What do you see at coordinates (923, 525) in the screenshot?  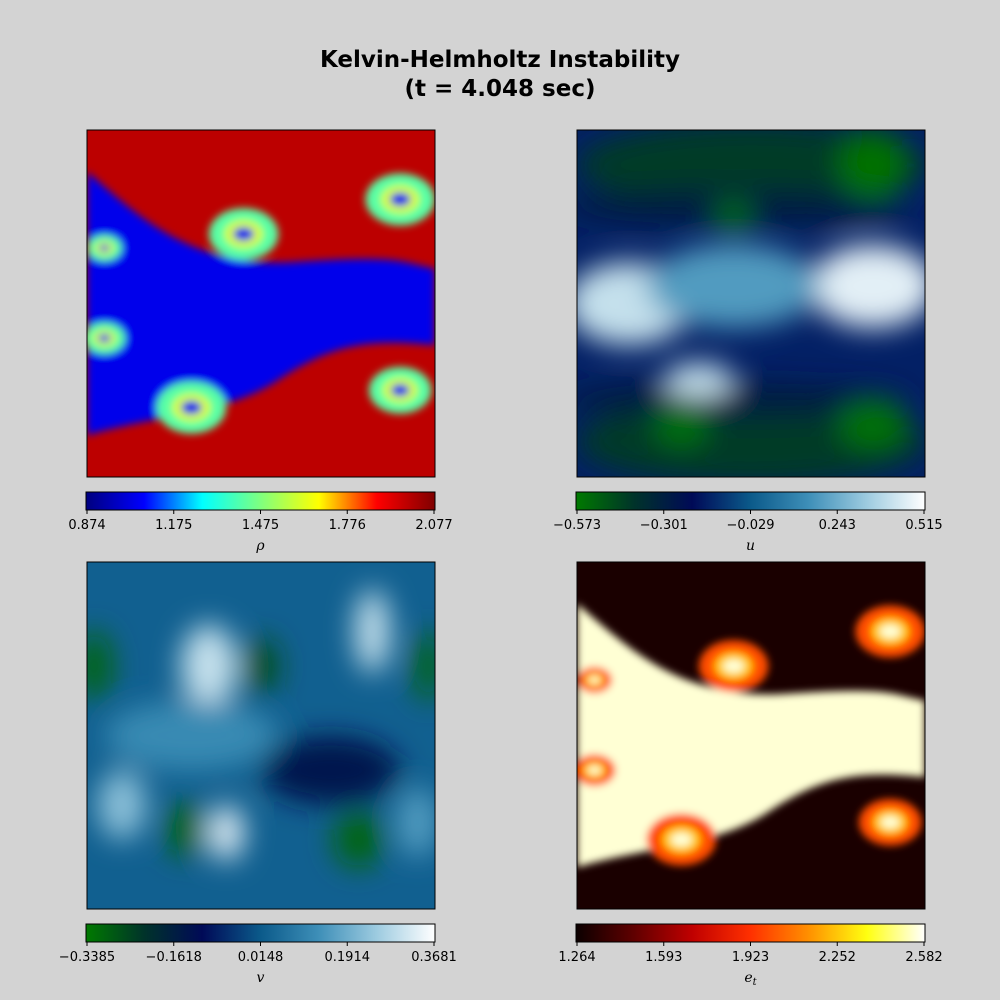 I see `colorbar-tick-label: 0.515` at bounding box center [923, 525].